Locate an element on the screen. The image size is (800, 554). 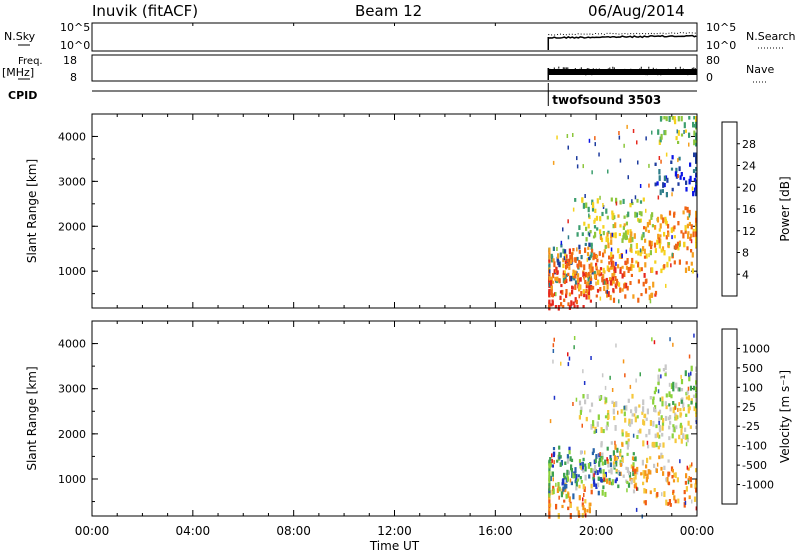
velocity-colorbar-label: -500 is located at coordinates (754, 465).